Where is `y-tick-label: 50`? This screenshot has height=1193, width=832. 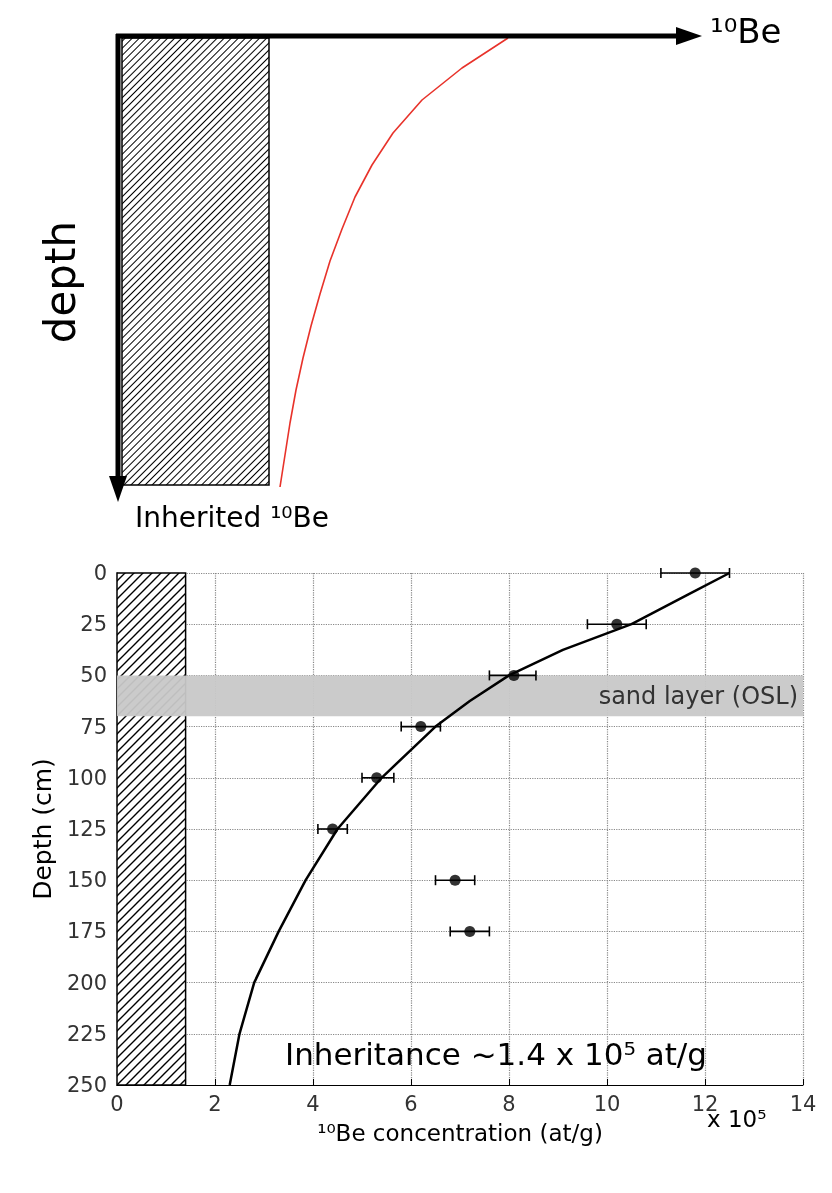
y-tick-label: 50 is located at coordinates (93, 675).